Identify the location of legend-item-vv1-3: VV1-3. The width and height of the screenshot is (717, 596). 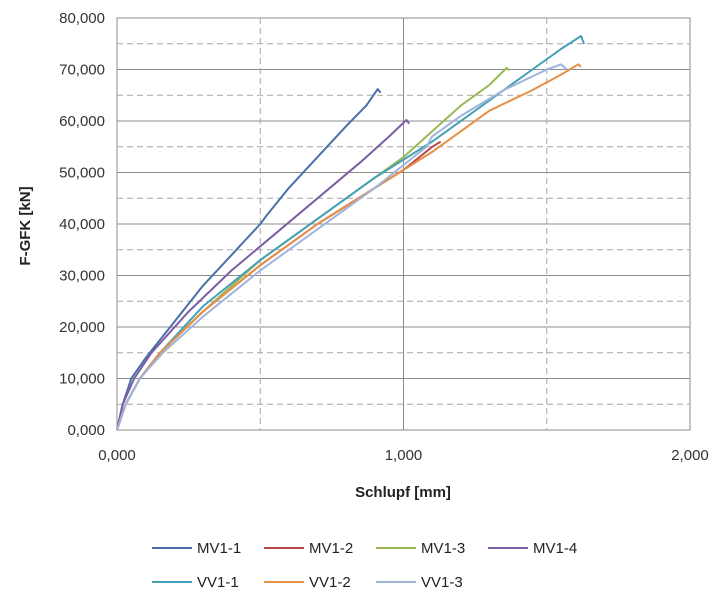
(419, 582).